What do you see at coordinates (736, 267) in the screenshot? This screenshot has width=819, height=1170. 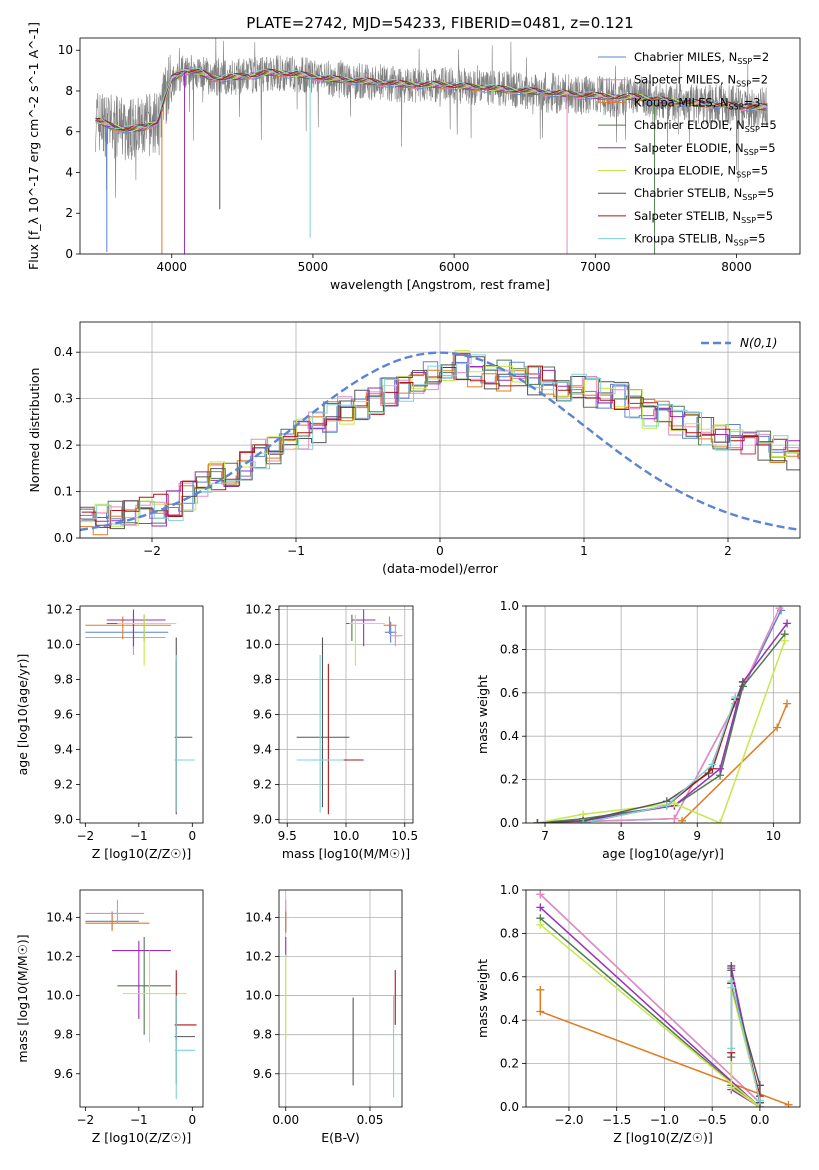 I see `x-tick-label: 8000` at bounding box center [736, 267].